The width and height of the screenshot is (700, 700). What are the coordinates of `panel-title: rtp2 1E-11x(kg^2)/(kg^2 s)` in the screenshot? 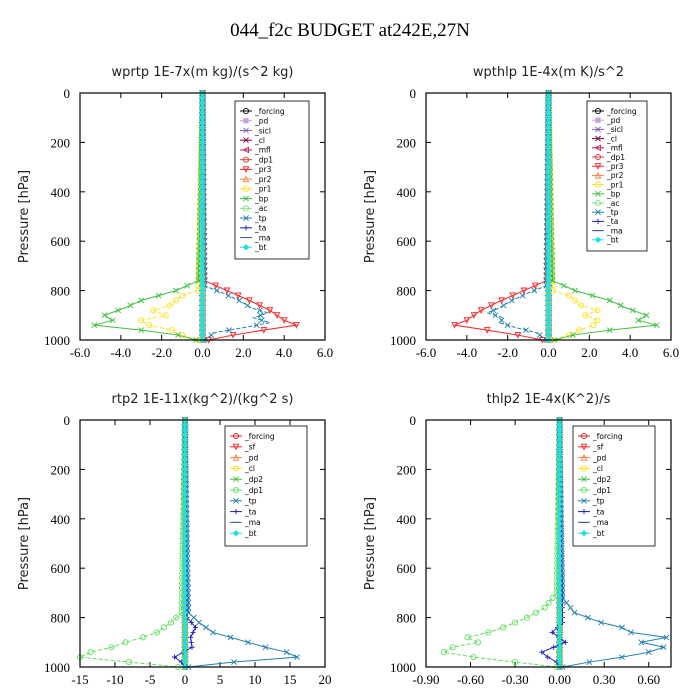 It's located at (203, 399).